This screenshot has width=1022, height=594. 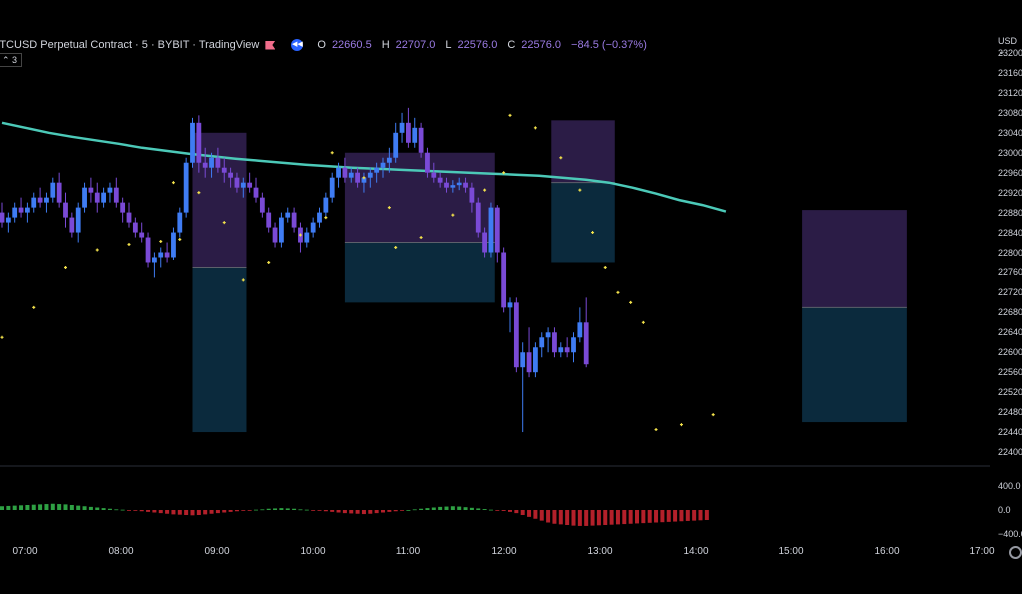 What do you see at coordinates (600, 551) in the screenshot?
I see `time-axis-label: 13:00` at bounding box center [600, 551].